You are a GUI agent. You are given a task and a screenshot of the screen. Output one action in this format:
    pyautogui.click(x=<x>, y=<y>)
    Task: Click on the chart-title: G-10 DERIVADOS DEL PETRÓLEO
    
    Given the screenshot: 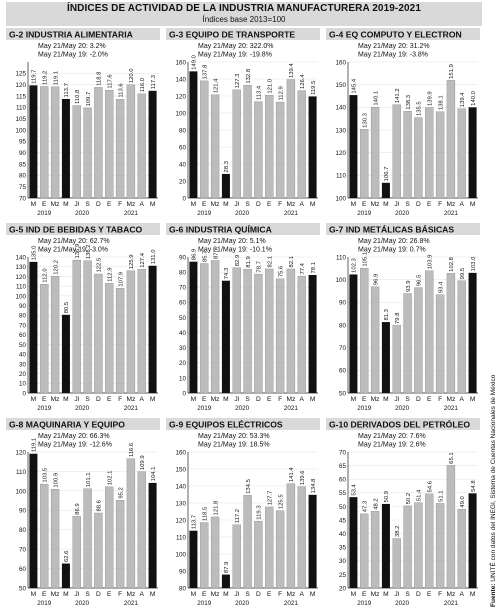 What is the action you would take?
    pyautogui.click(x=399, y=424)
    